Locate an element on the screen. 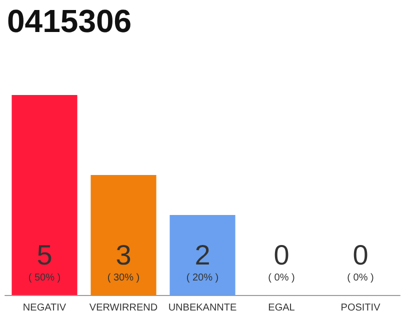 This screenshot has height=320, width=410. x-tick-label: VERWIRREND is located at coordinates (123, 308).